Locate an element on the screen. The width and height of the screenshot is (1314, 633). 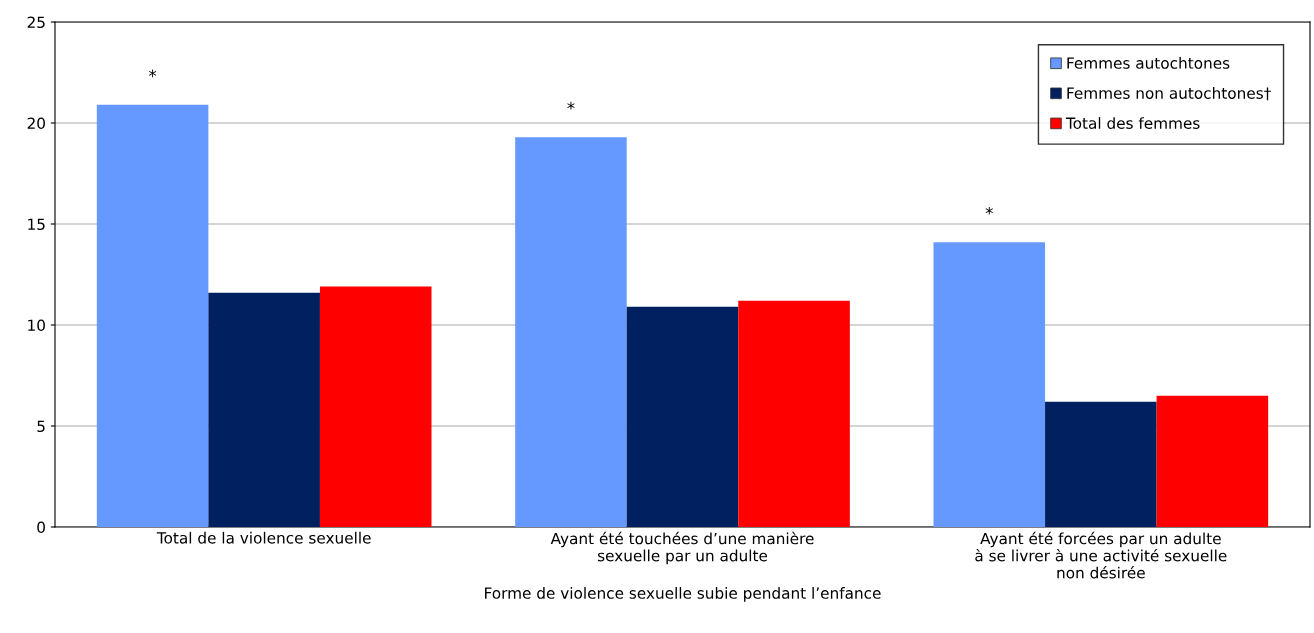
legend-label: Femmes autochtones is located at coordinates (1148, 63).